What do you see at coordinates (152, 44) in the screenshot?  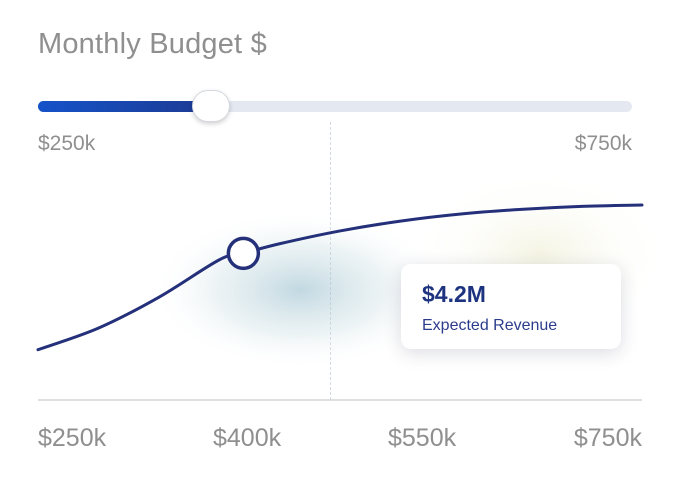 I see `card-title: Monthly Budget $` at bounding box center [152, 44].